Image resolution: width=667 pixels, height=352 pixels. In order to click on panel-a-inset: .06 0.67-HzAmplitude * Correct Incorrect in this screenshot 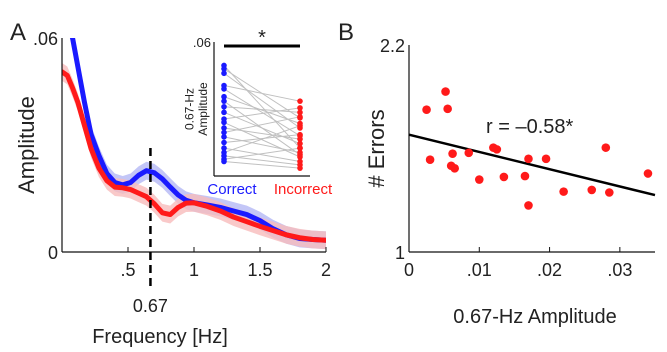, I will do `click(258, 112)`.